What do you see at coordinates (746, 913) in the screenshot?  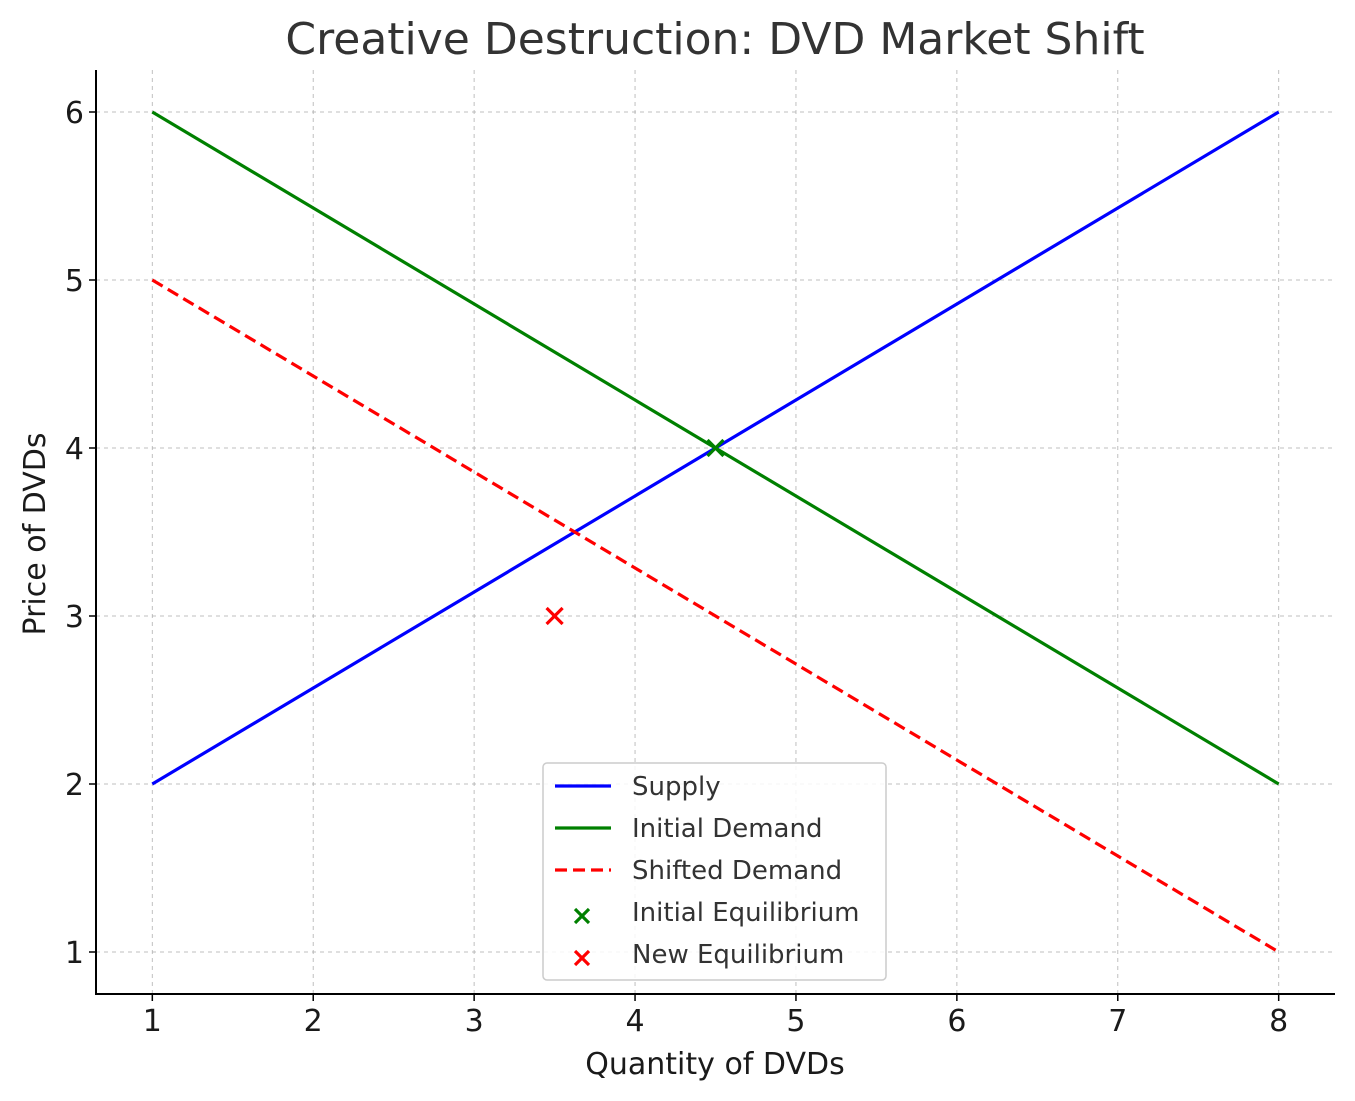 I see `legend-label: Initial Equilibrium` at bounding box center [746, 913].